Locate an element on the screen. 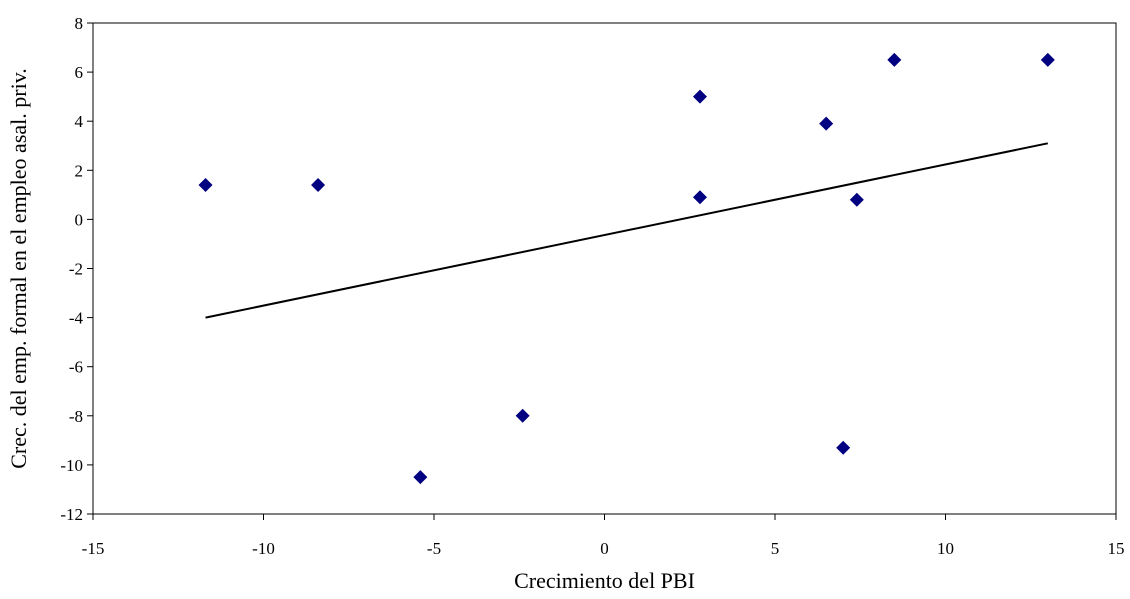  y-tick-label: -2 is located at coordinates (76, 269).